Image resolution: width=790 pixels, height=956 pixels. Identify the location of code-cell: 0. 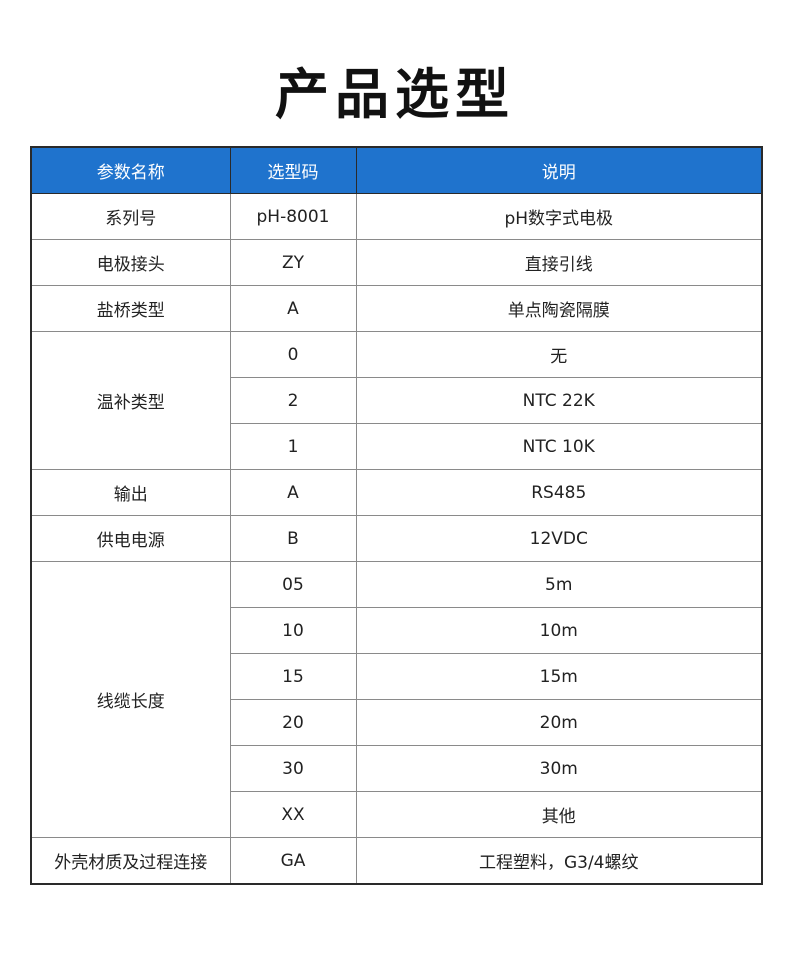
(293, 354).